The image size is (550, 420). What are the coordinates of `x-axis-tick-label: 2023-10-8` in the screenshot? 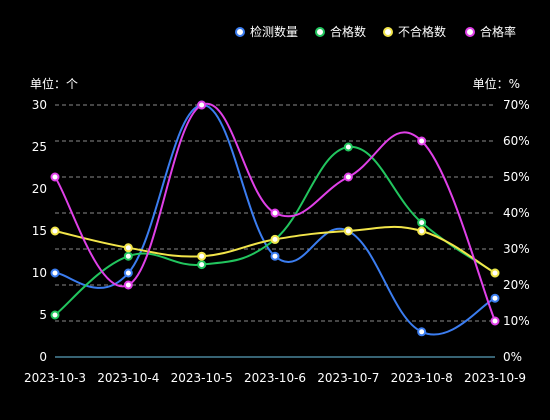 It's located at (422, 378).